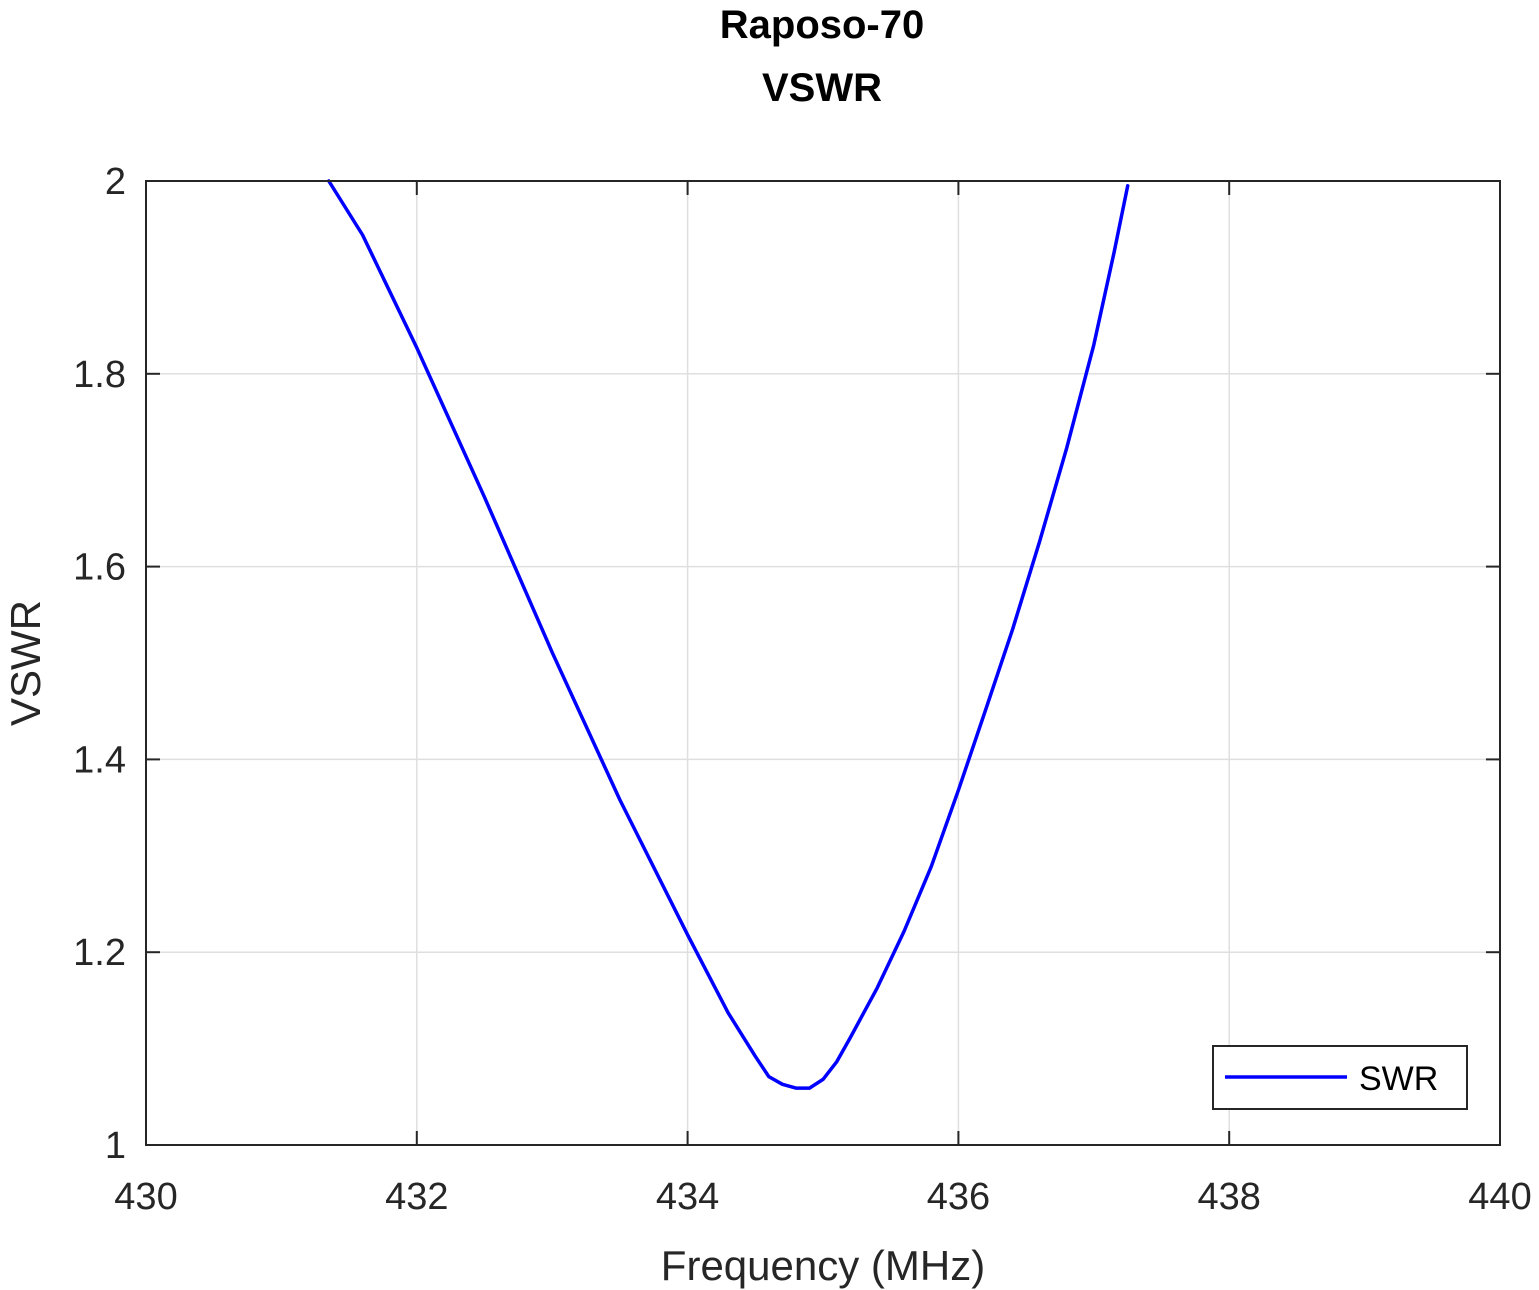 This screenshot has width=1539, height=1290. What do you see at coordinates (822, 25) in the screenshot?
I see `chart-title-line-1: Raposo-70` at bounding box center [822, 25].